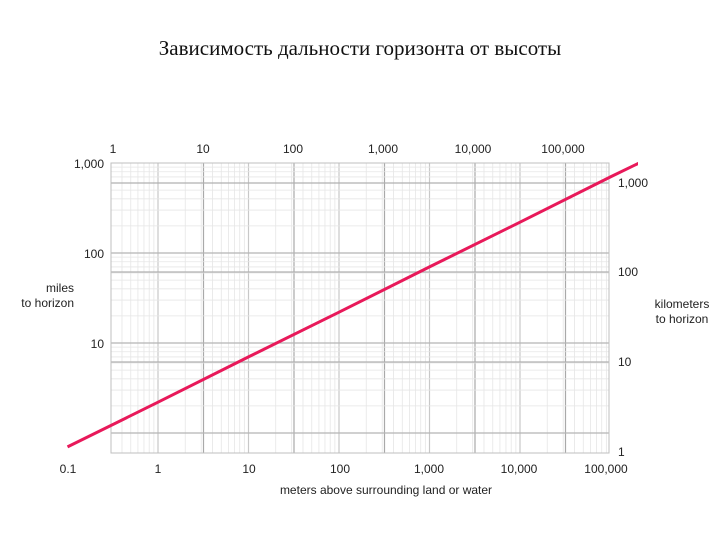  Describe the element at coordinates (293, 149) in the screenshot. I see `x2-tick-label: 100` at that location.